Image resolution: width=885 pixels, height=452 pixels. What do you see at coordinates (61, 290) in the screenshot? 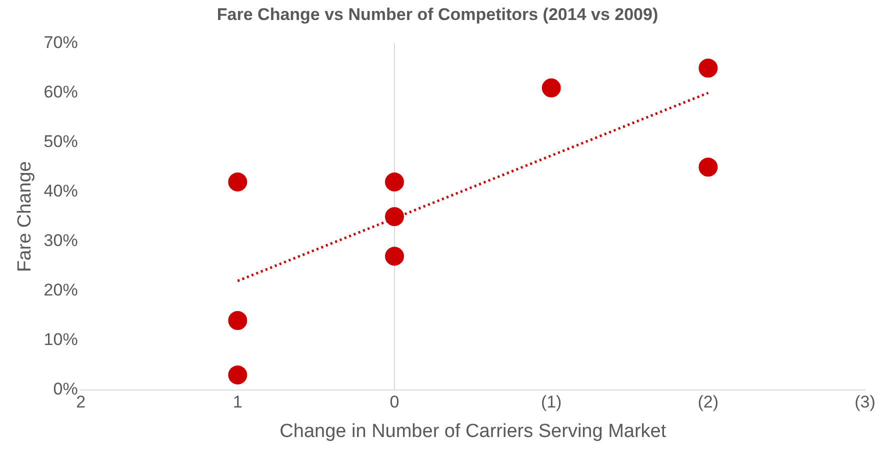
I see `y-tick-label: 20%` at bounding box center [61, 290].